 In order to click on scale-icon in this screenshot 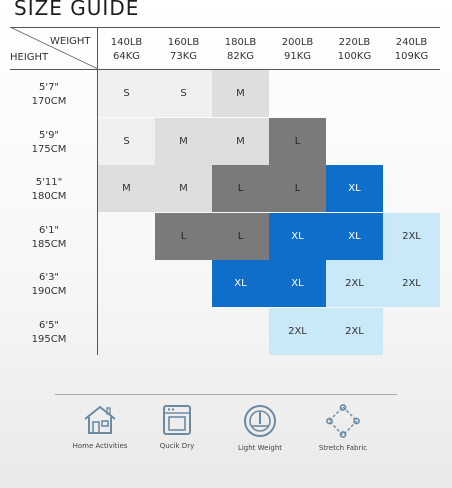, I will do `click(260, 421)`.